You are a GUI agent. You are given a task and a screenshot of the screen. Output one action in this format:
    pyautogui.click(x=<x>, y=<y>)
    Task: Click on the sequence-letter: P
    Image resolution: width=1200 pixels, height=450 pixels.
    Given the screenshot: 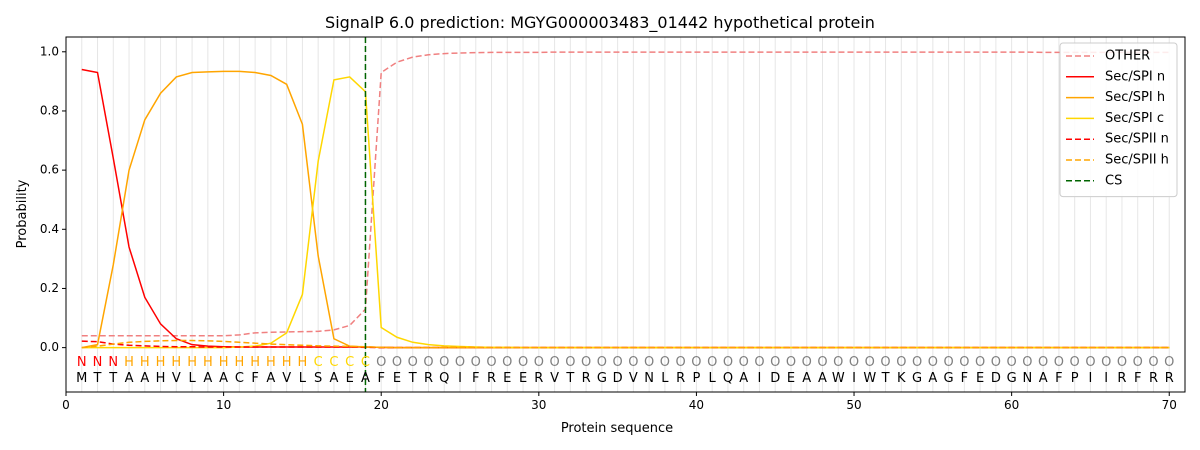 What is the action you would take?
    pyautogui.click(x=1075, y=378)
    